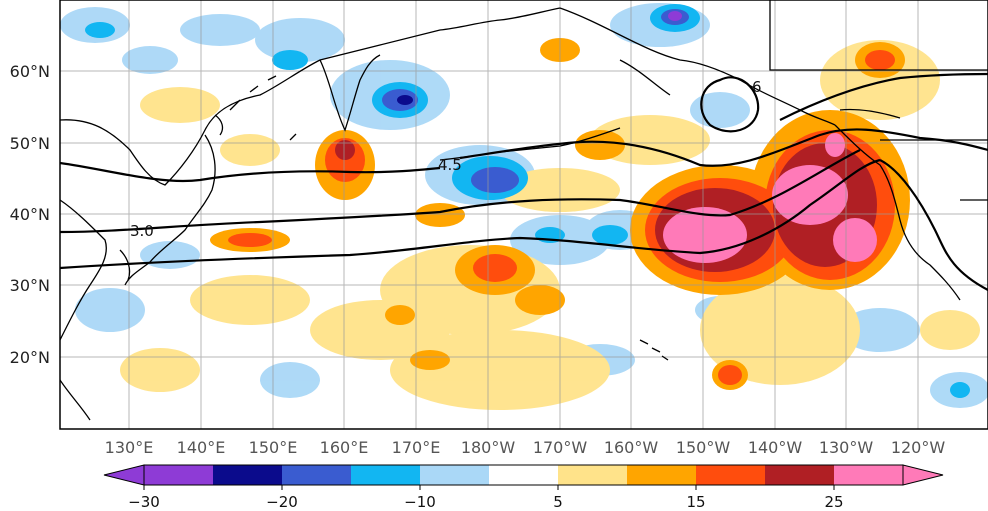 The height and width of the screenshot is (511, 988). Describe the element at coordinates (560, 447) in the screenshot. I see `lon-label-170w: 170°W` at that location.